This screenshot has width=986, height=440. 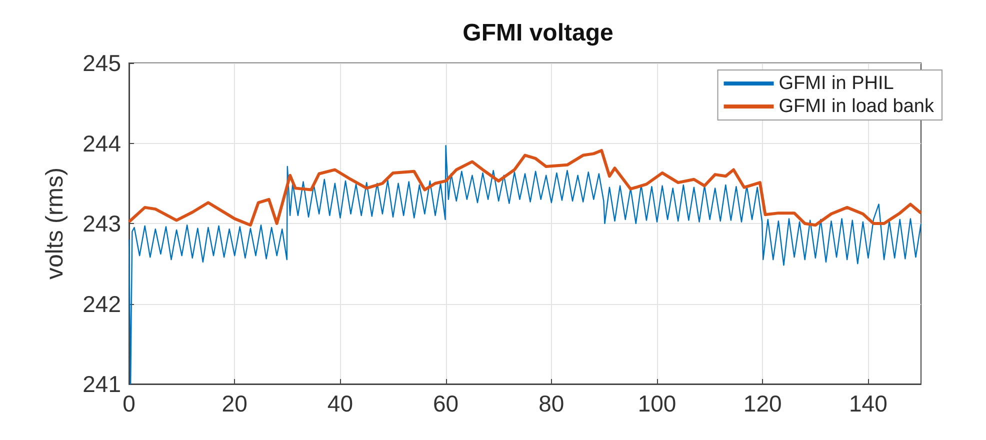 What do you see at coordinates (868, 403) in the screenshot?
I see `x-tick-label: 140` at bounding box center [868, 403].